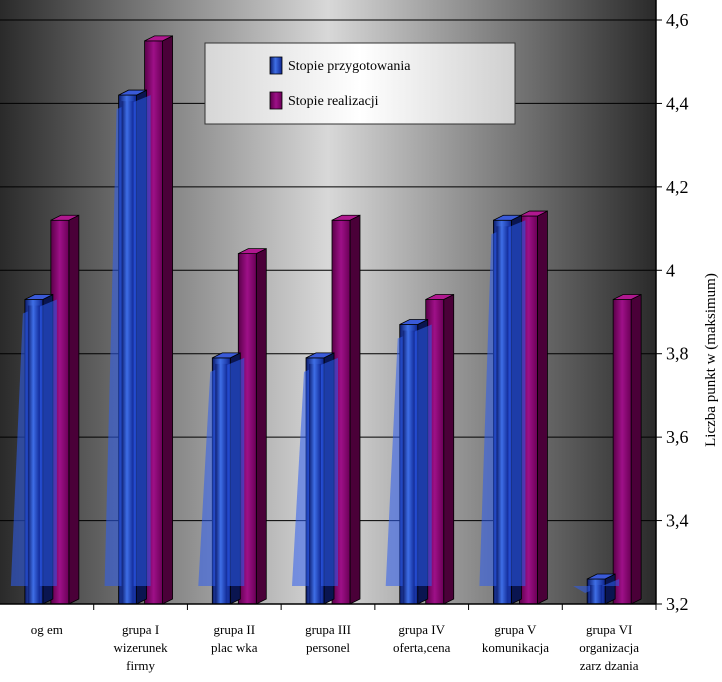 The image size is (722, 682). Describe the element at coordinates (609, 647) in the screenshot. I see `x-category-label: grupa VI organizacja zarz dzania` at that location.